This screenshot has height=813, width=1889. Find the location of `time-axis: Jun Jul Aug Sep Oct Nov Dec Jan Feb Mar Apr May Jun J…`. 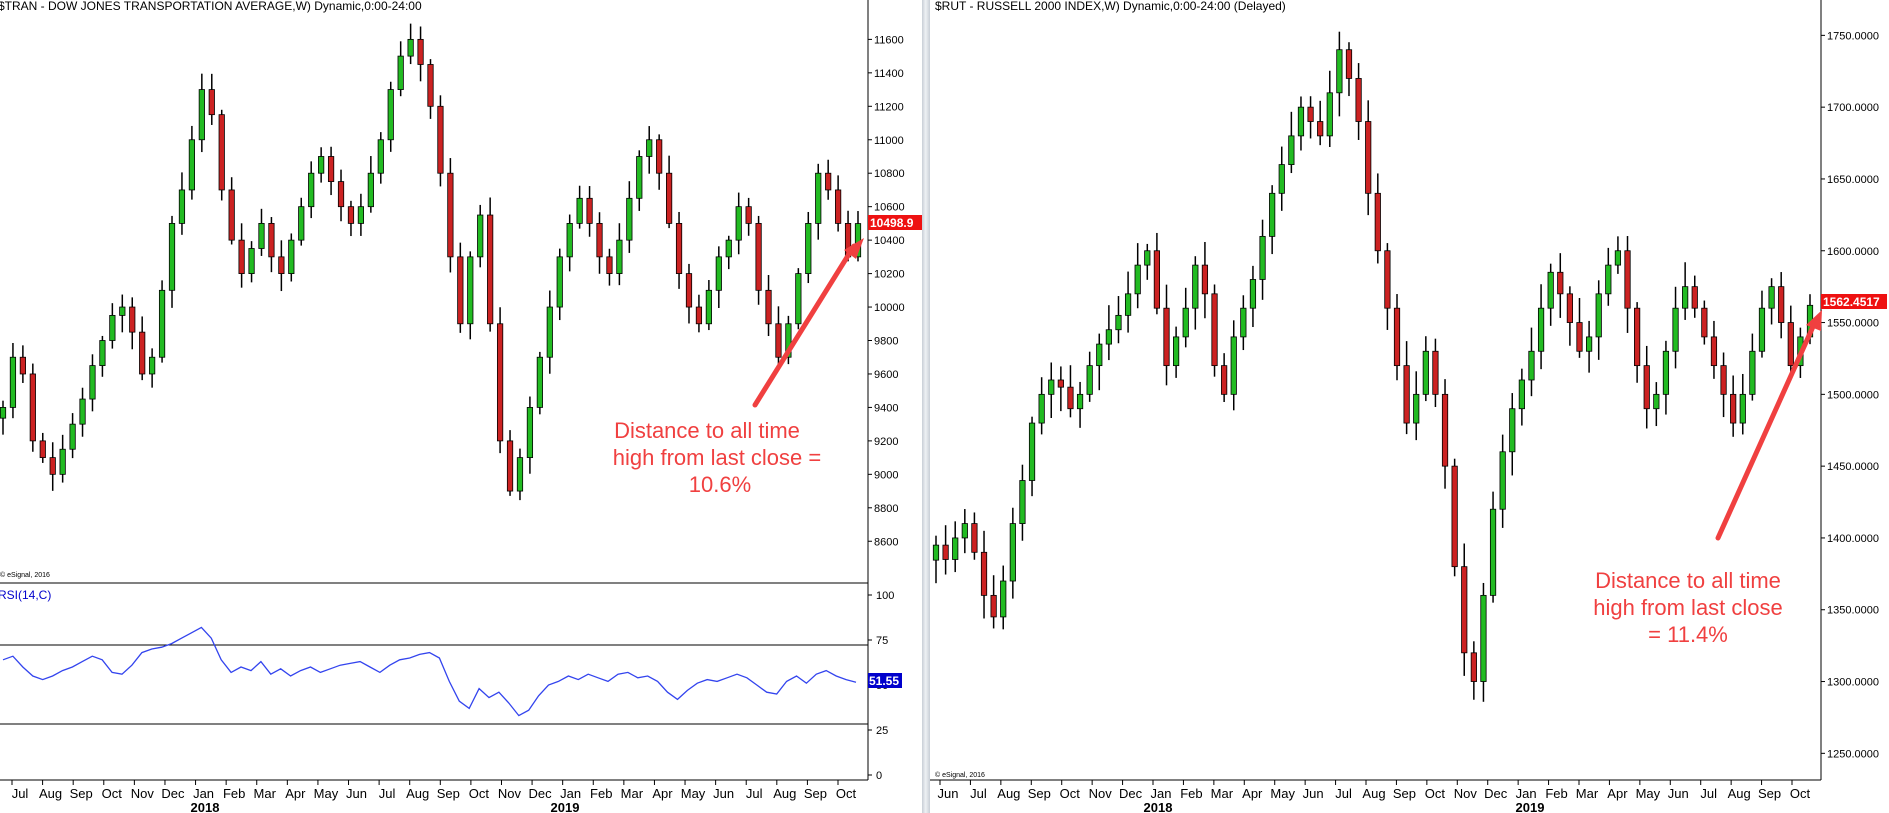

time-axis: Jun Jul Aug Sep Oct Nov Dec Jan Feb Mar Apr May Jun J… is located at coordinates (1374, 796).